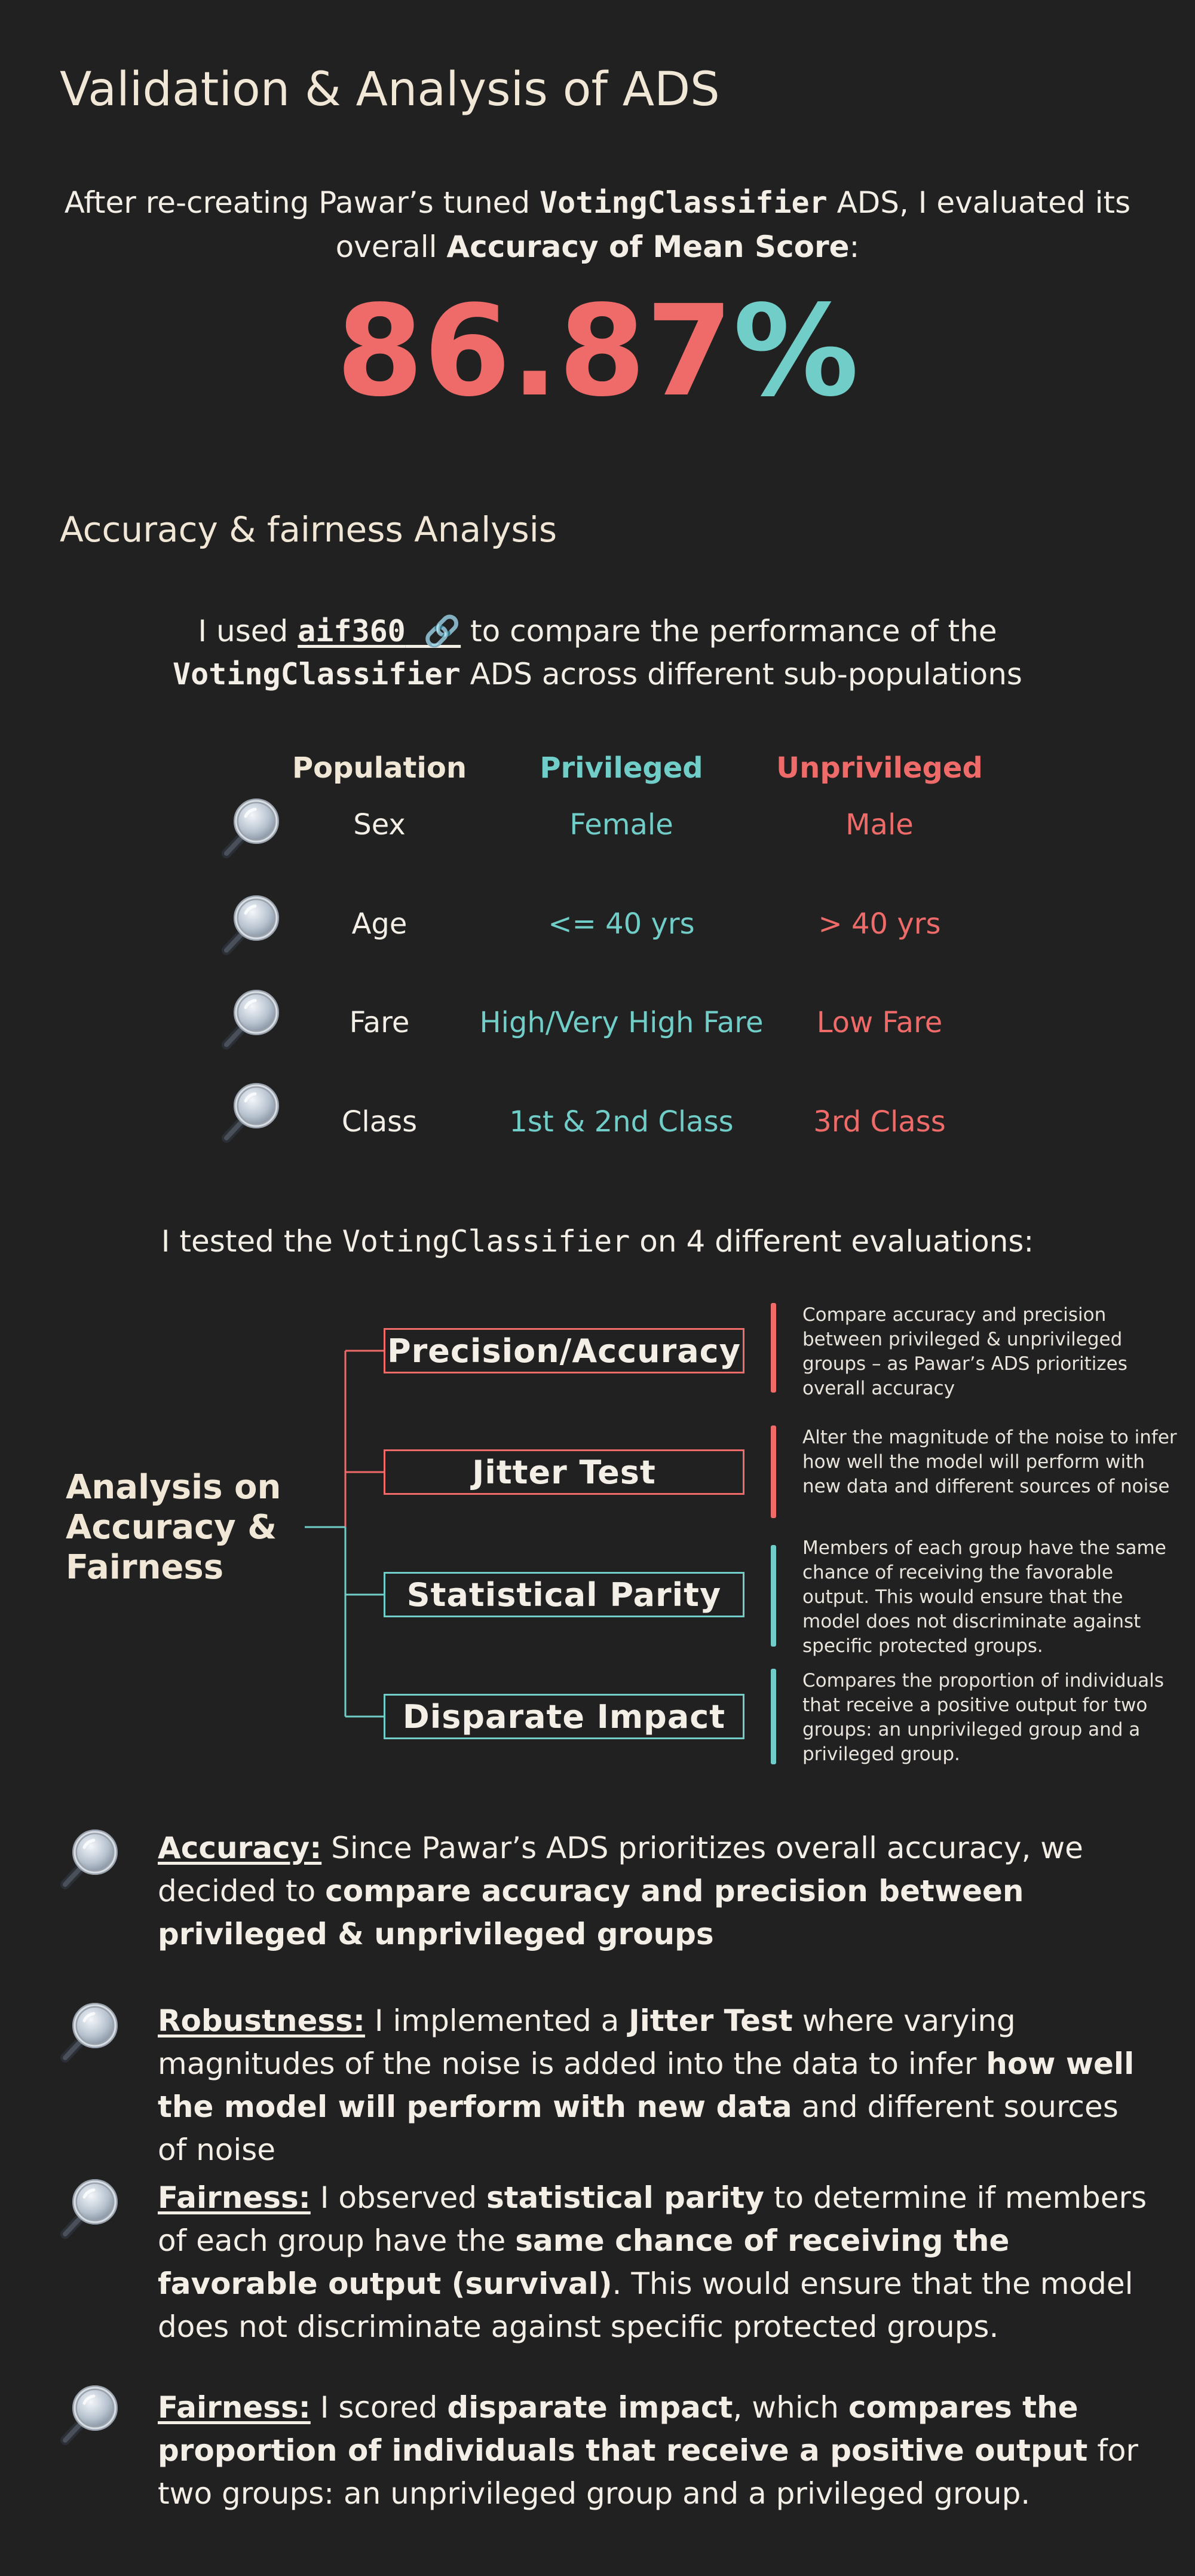 Image resolution: width=1195 pixels, height=2576 pixels. I want to click on row-privileged: High/Very High Fare, so click(621, 1022).